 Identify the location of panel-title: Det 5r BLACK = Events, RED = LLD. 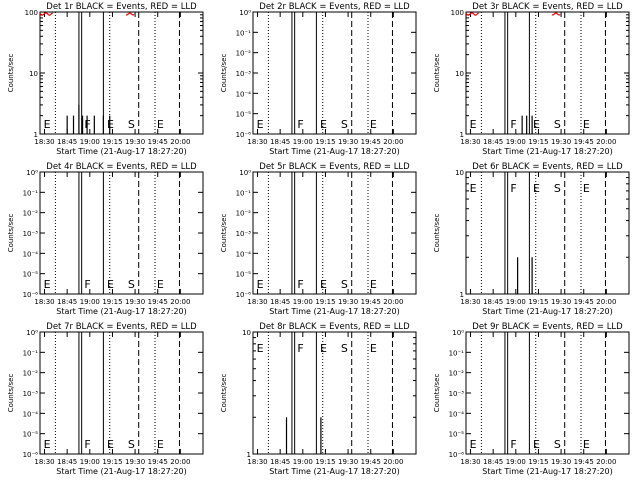
(334, 167).